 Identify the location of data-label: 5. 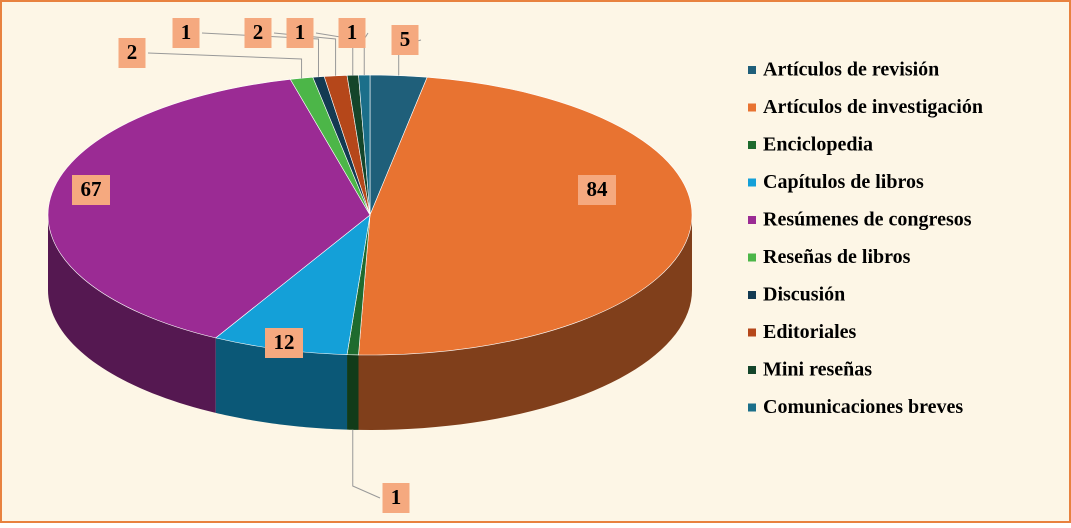
(405, 39).